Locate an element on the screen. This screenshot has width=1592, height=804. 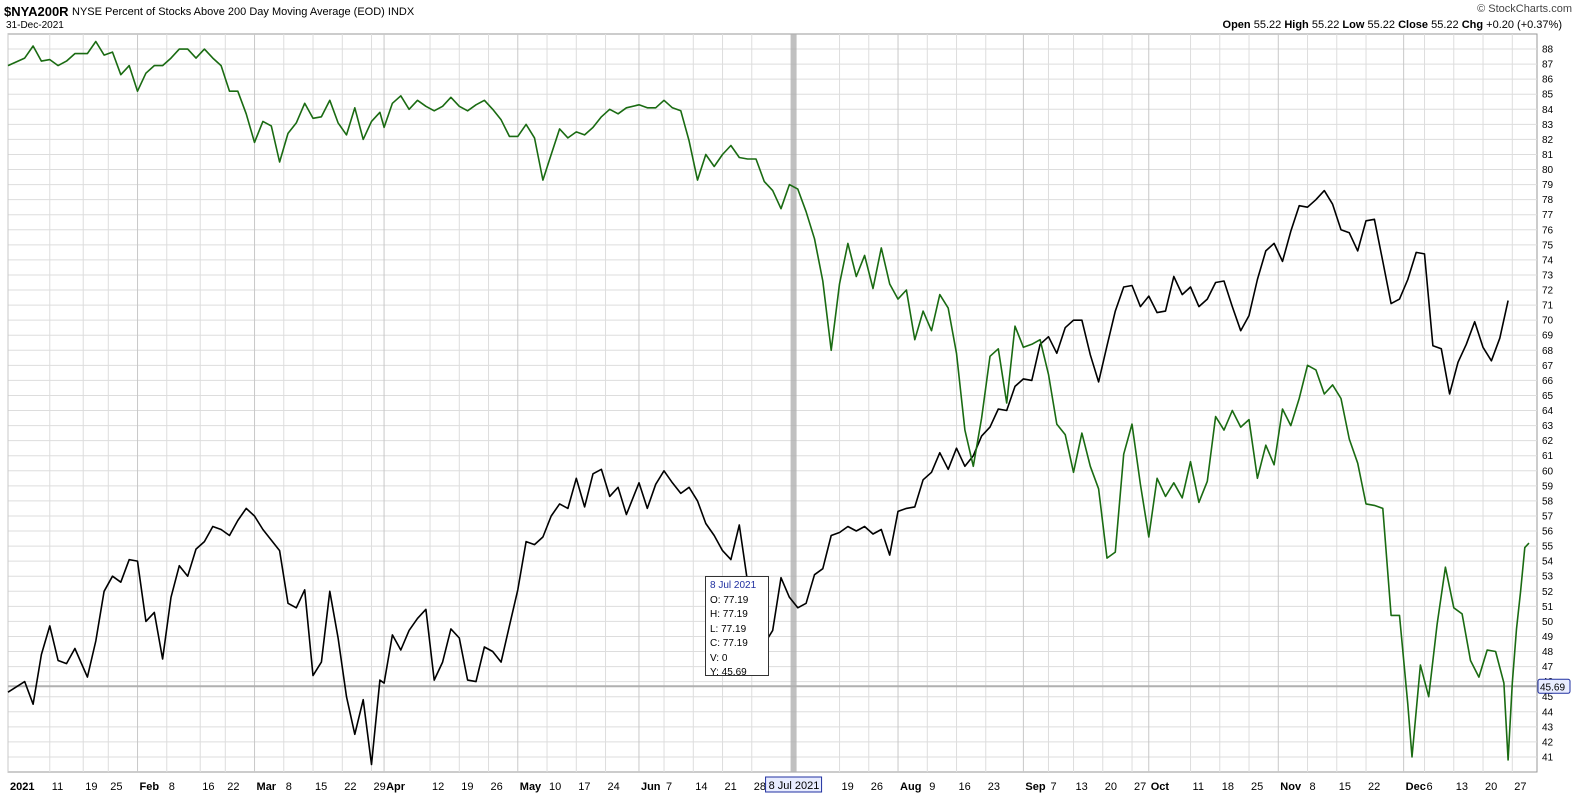
x-tick-label: May is located at coordinates (531, 787).